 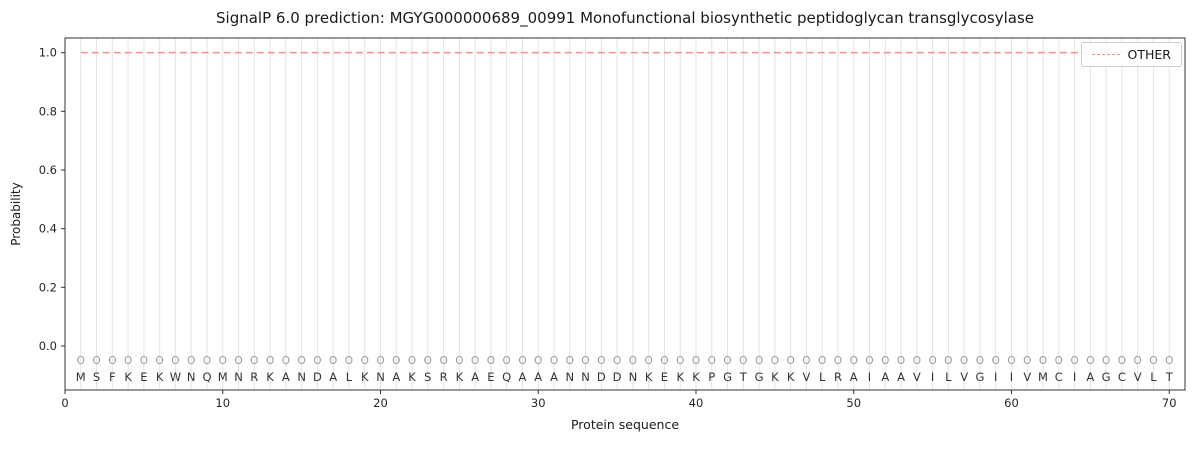 I want to click on x-tick-label: 40, so click(x=696, y=403).